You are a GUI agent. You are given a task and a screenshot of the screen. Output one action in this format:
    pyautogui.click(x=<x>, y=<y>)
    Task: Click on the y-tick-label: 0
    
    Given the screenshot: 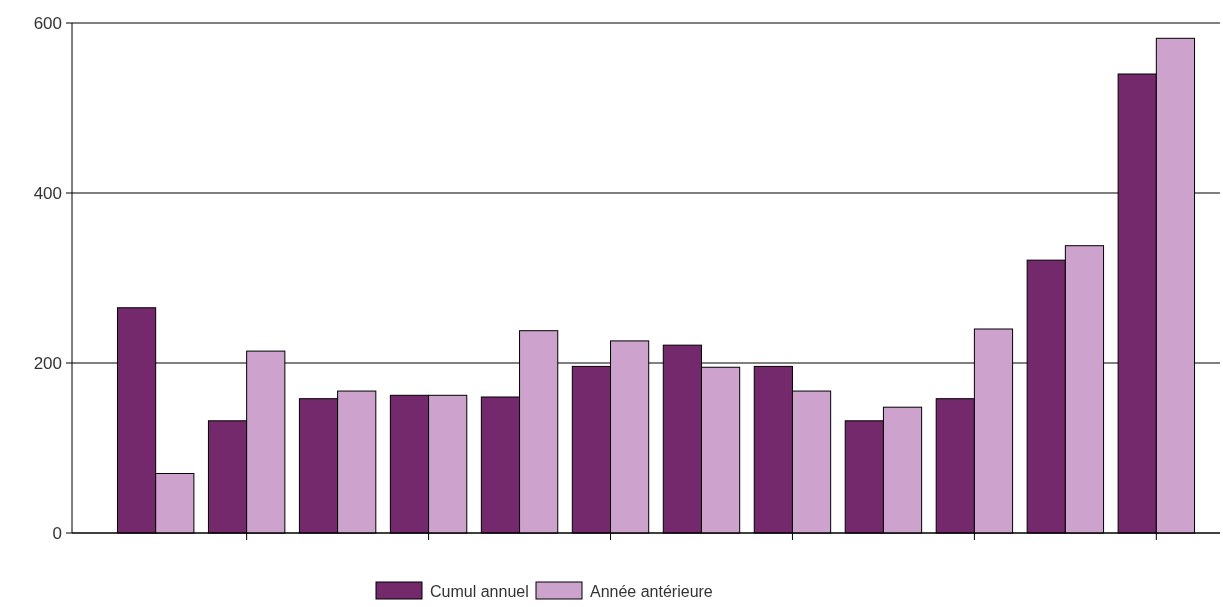 What is the action you would take?
    pyautogui.click(x=57, y=533)
    